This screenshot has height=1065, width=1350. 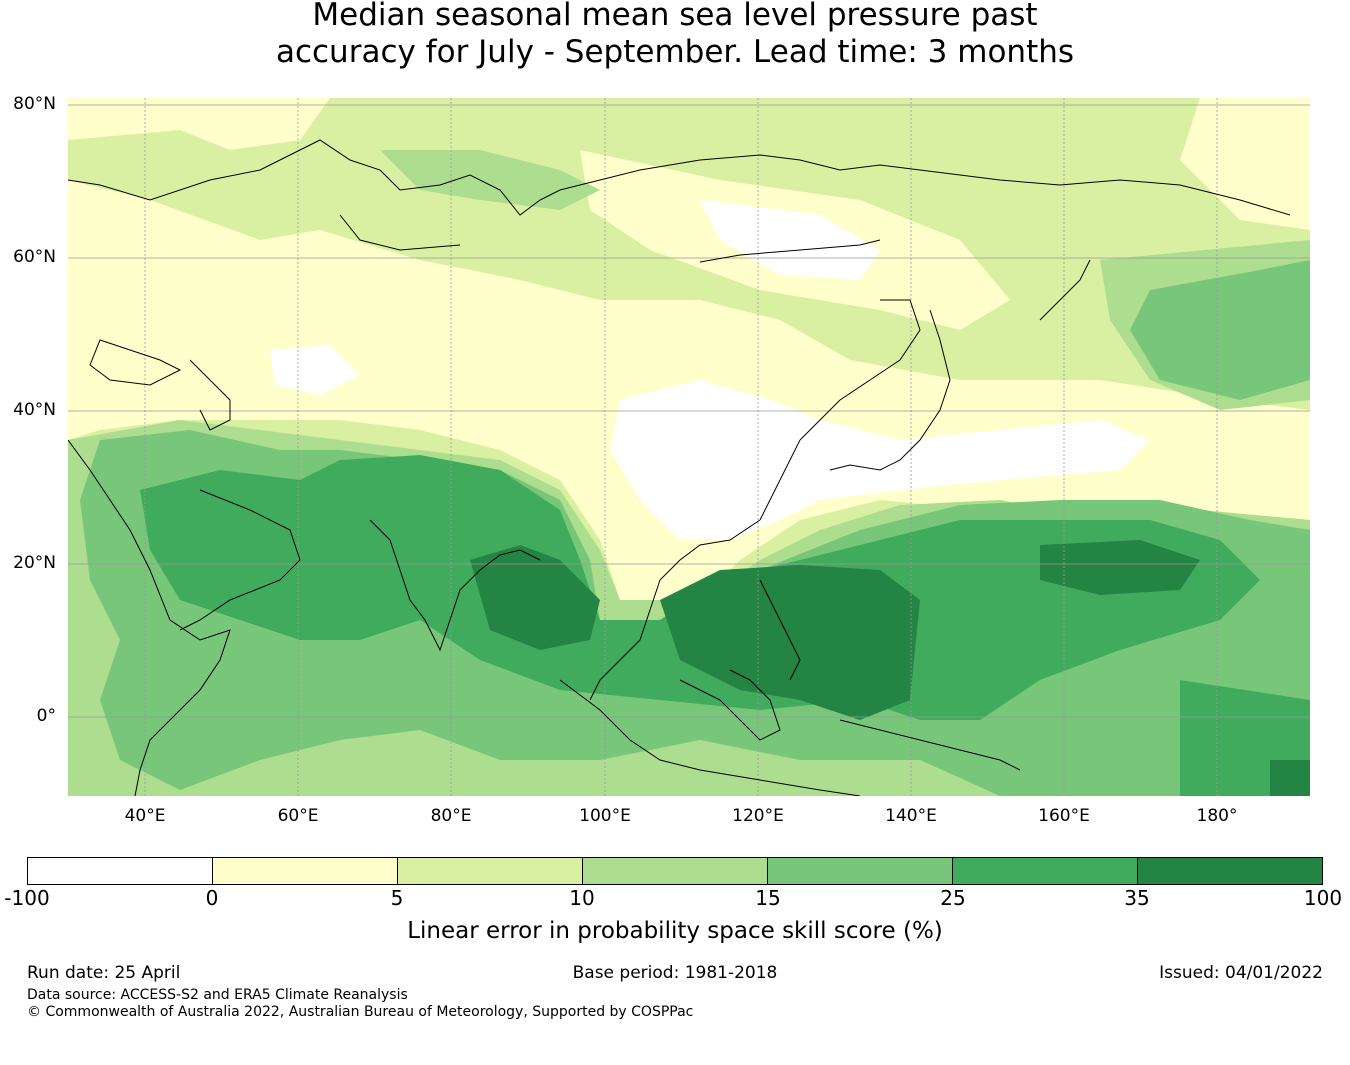 What do you see at coordinates (451, 816) in the screenshot?
I see `lon-label-80e: 80°E` at bounding box center [451, 816].